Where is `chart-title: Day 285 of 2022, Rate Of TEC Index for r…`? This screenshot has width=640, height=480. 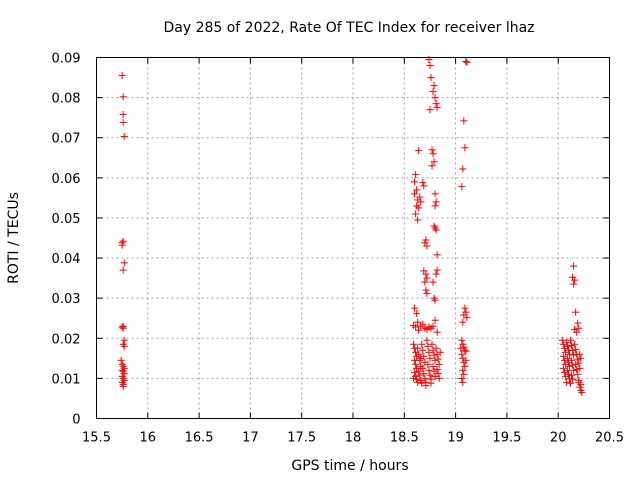 chart-title: Day 285 of 2022, Rate Of TEC Index for r… is located at coordinates (348, 28).